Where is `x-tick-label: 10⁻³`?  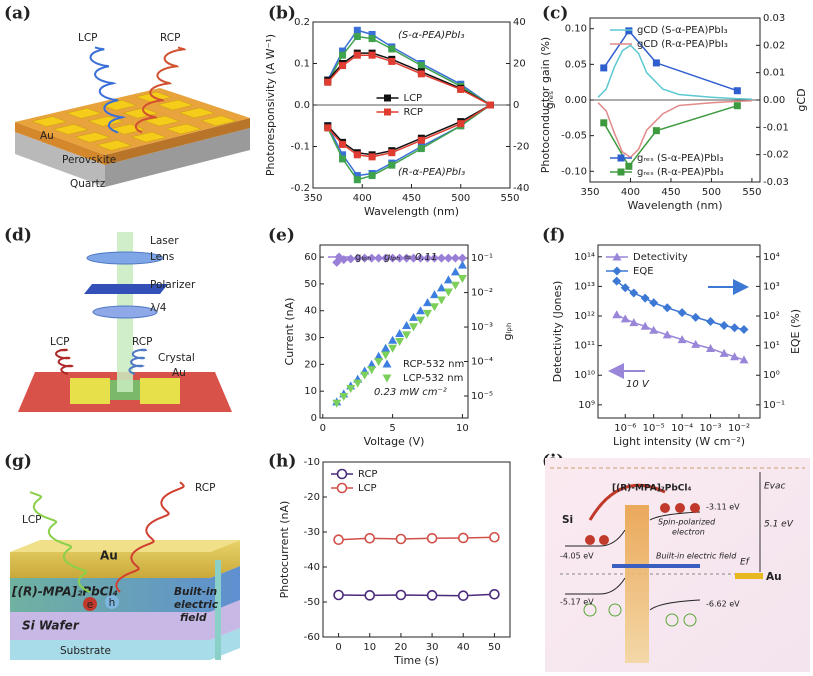
x-tick-label: 10⁻³ is located at coordinates (711, 428).